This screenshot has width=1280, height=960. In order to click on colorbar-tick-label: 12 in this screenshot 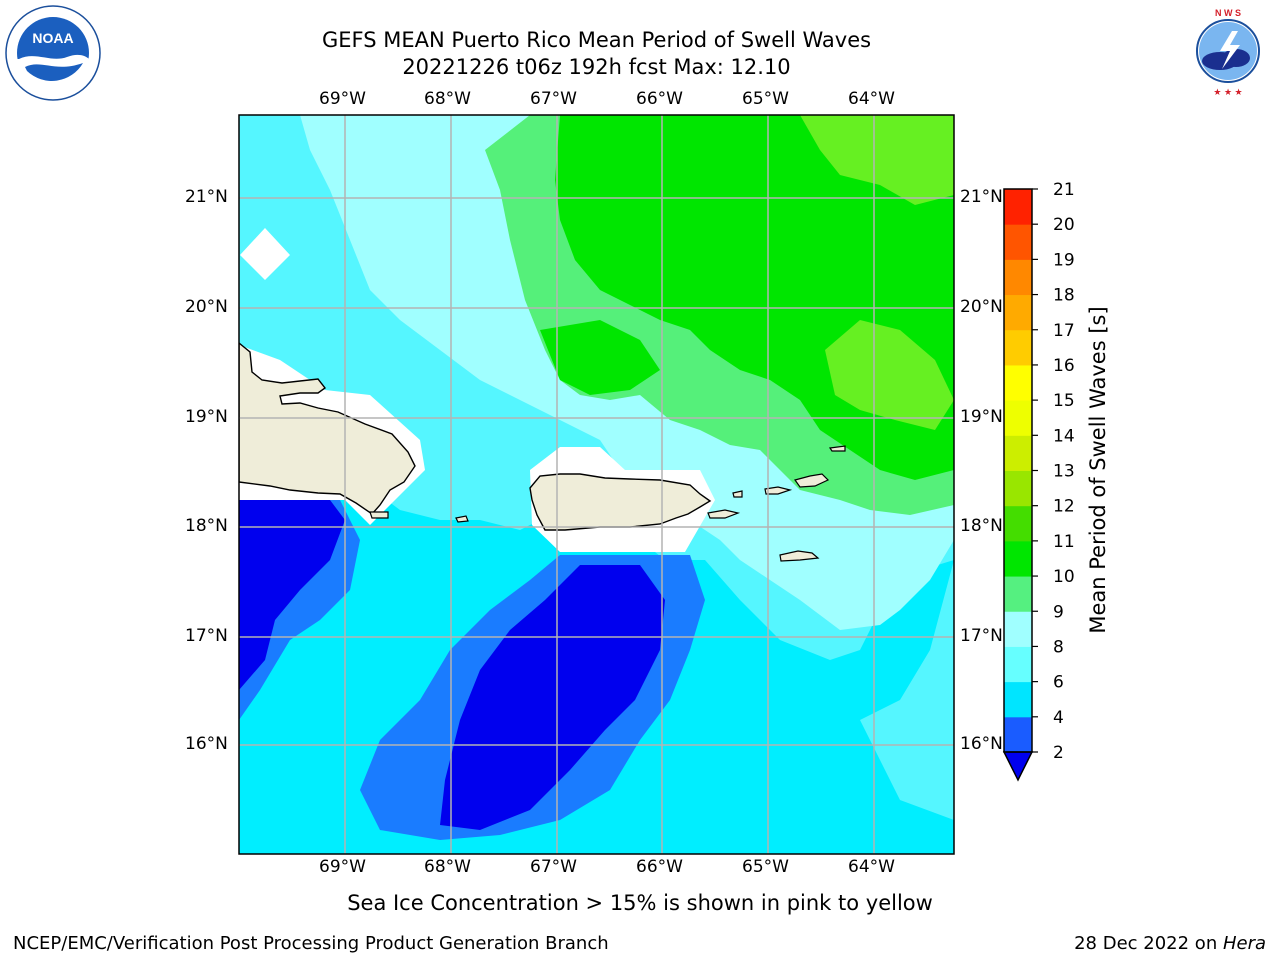, I will do `click(1064, 507)`.